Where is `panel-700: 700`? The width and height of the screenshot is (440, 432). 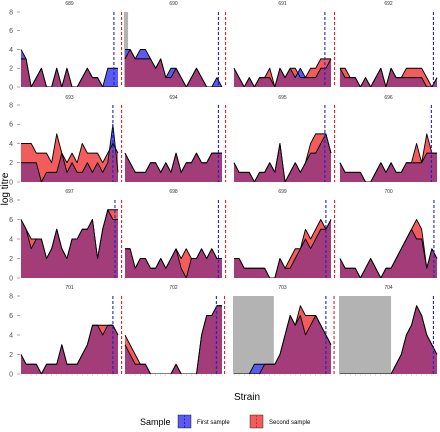
panel-700: 700 is located at coordinates (388, 233).